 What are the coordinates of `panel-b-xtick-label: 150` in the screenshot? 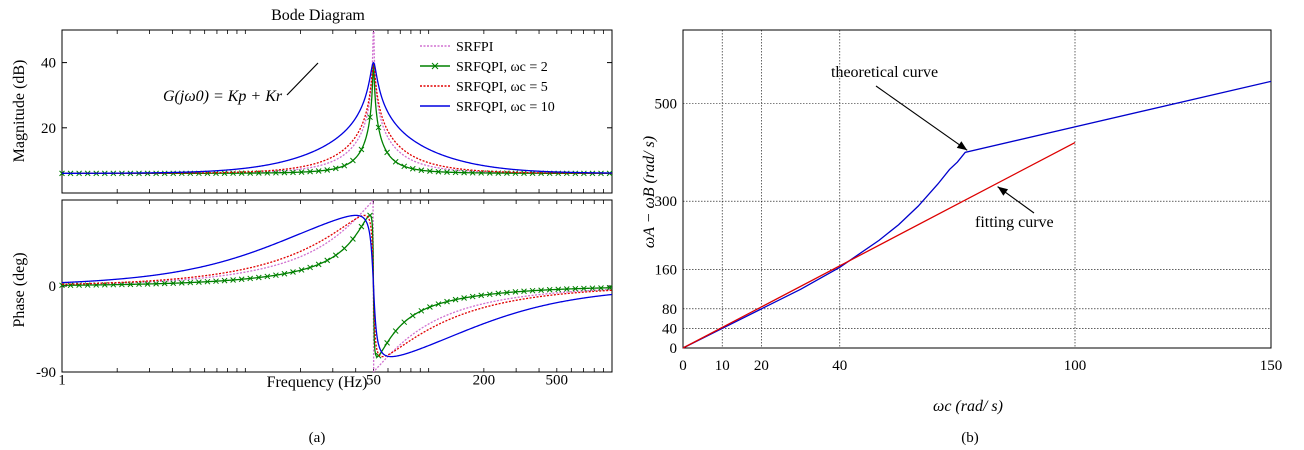 It's located at (1271, 366).